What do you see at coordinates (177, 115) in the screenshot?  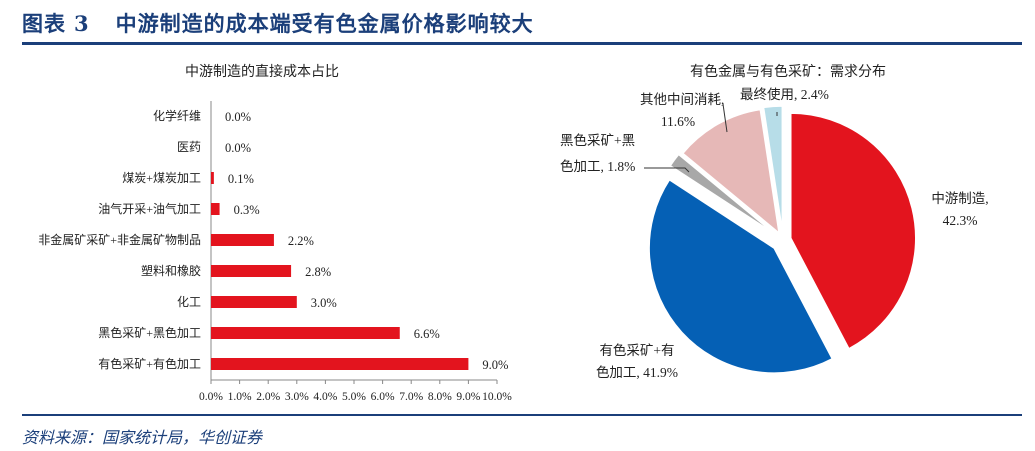 I see `bar-category-label: 化学纤维` at bounding box center [177, 115].